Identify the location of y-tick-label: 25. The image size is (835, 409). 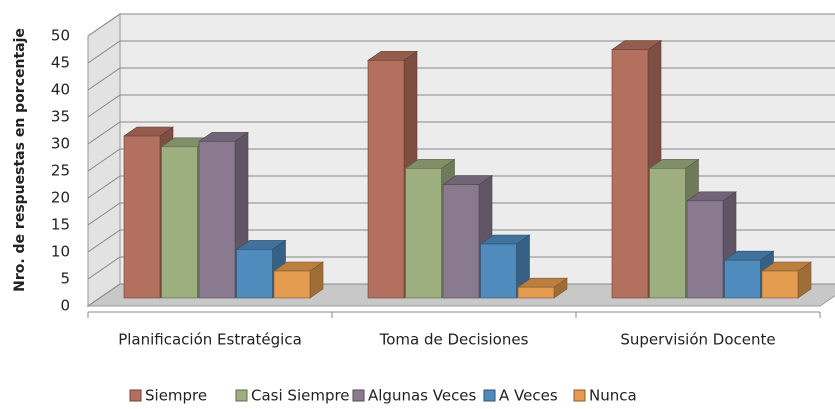
(60, 171).